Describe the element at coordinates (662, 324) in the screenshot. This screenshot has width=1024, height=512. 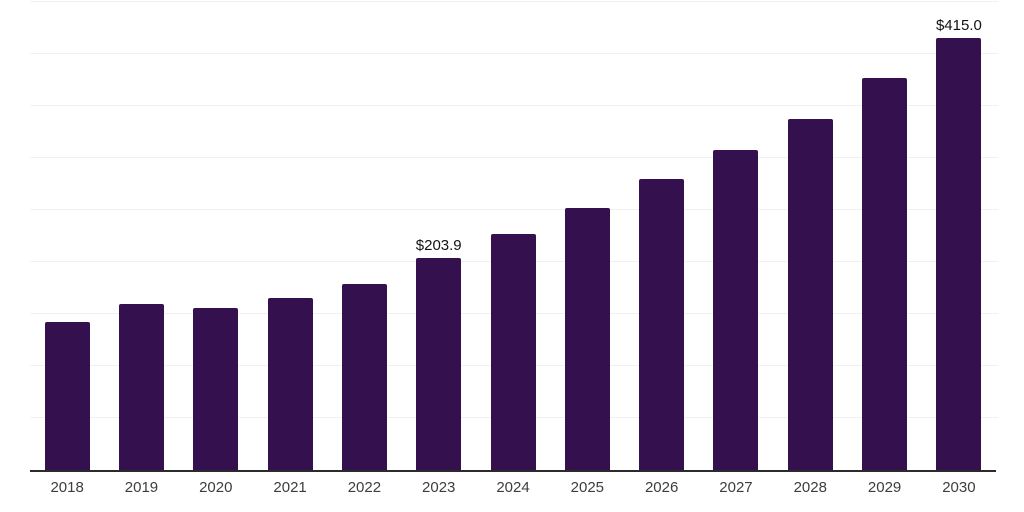
I see `bar-2026` at that location.